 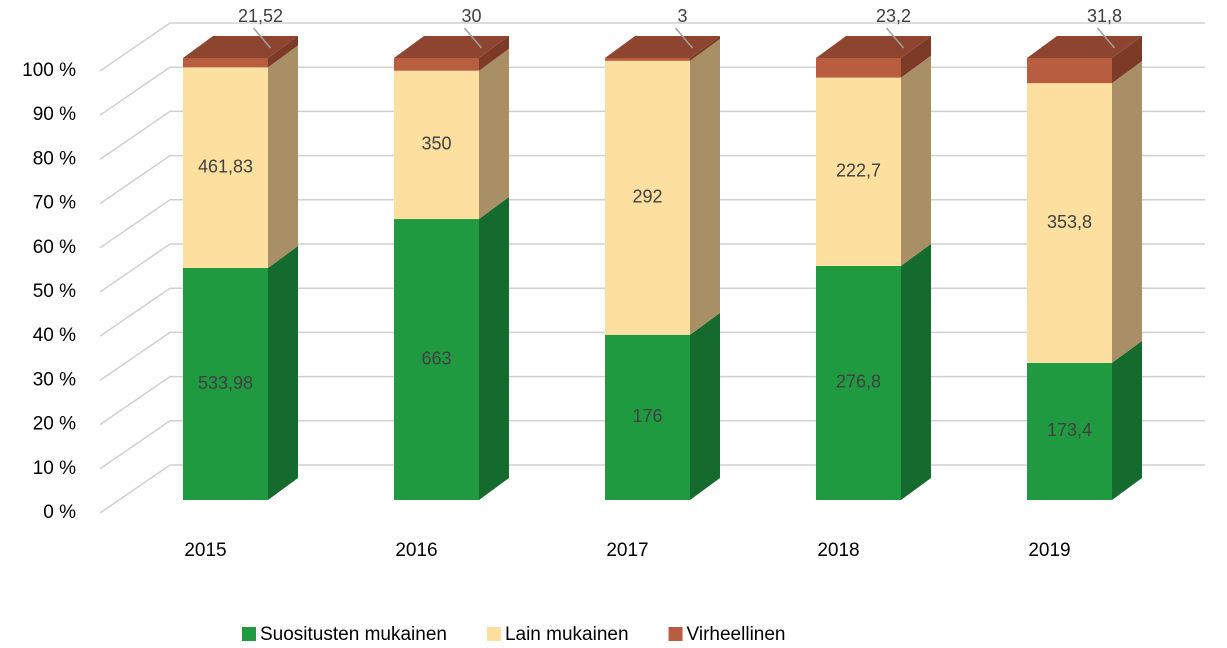 What do you see at coordinates (54, 247) in the screenshot?
I see `y-tick-label: 60 %` at bounding box center [54, 247].